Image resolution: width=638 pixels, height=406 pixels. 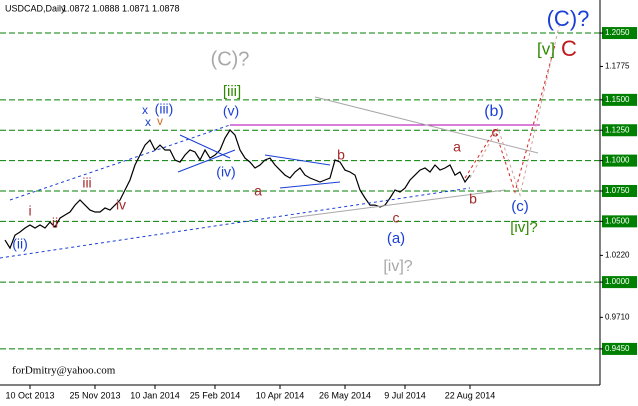 I want to click on annotation: ii, so click(x=55, y=223).